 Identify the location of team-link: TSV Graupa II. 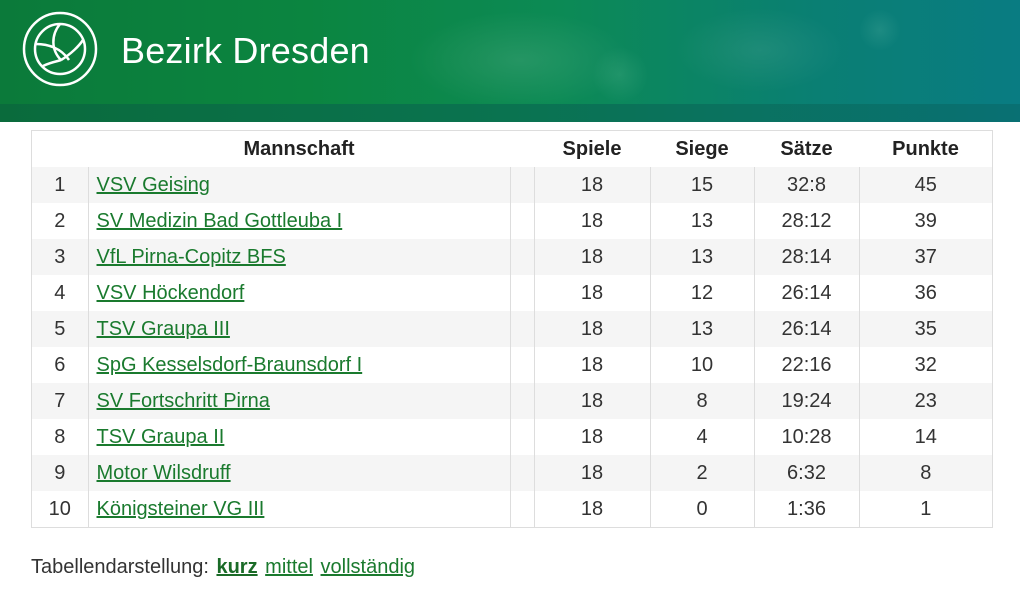
(160, 436).